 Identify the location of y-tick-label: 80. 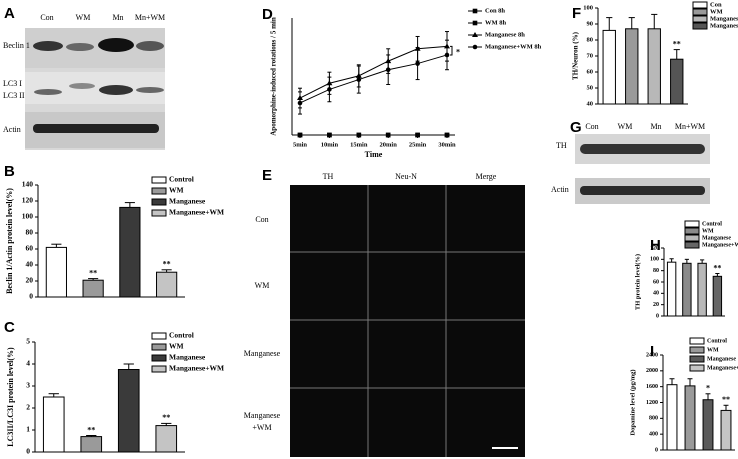
(590, 39).